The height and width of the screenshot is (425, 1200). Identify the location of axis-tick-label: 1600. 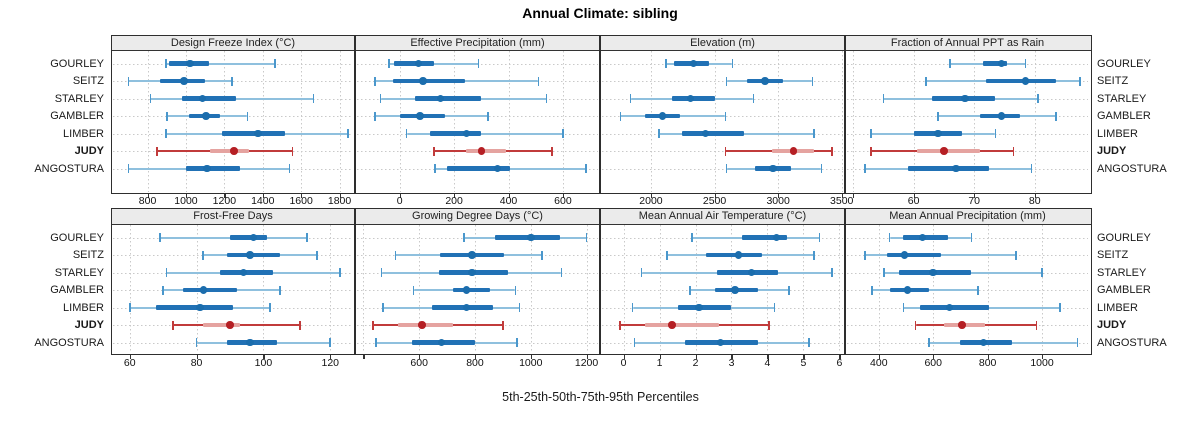
(301, 201).